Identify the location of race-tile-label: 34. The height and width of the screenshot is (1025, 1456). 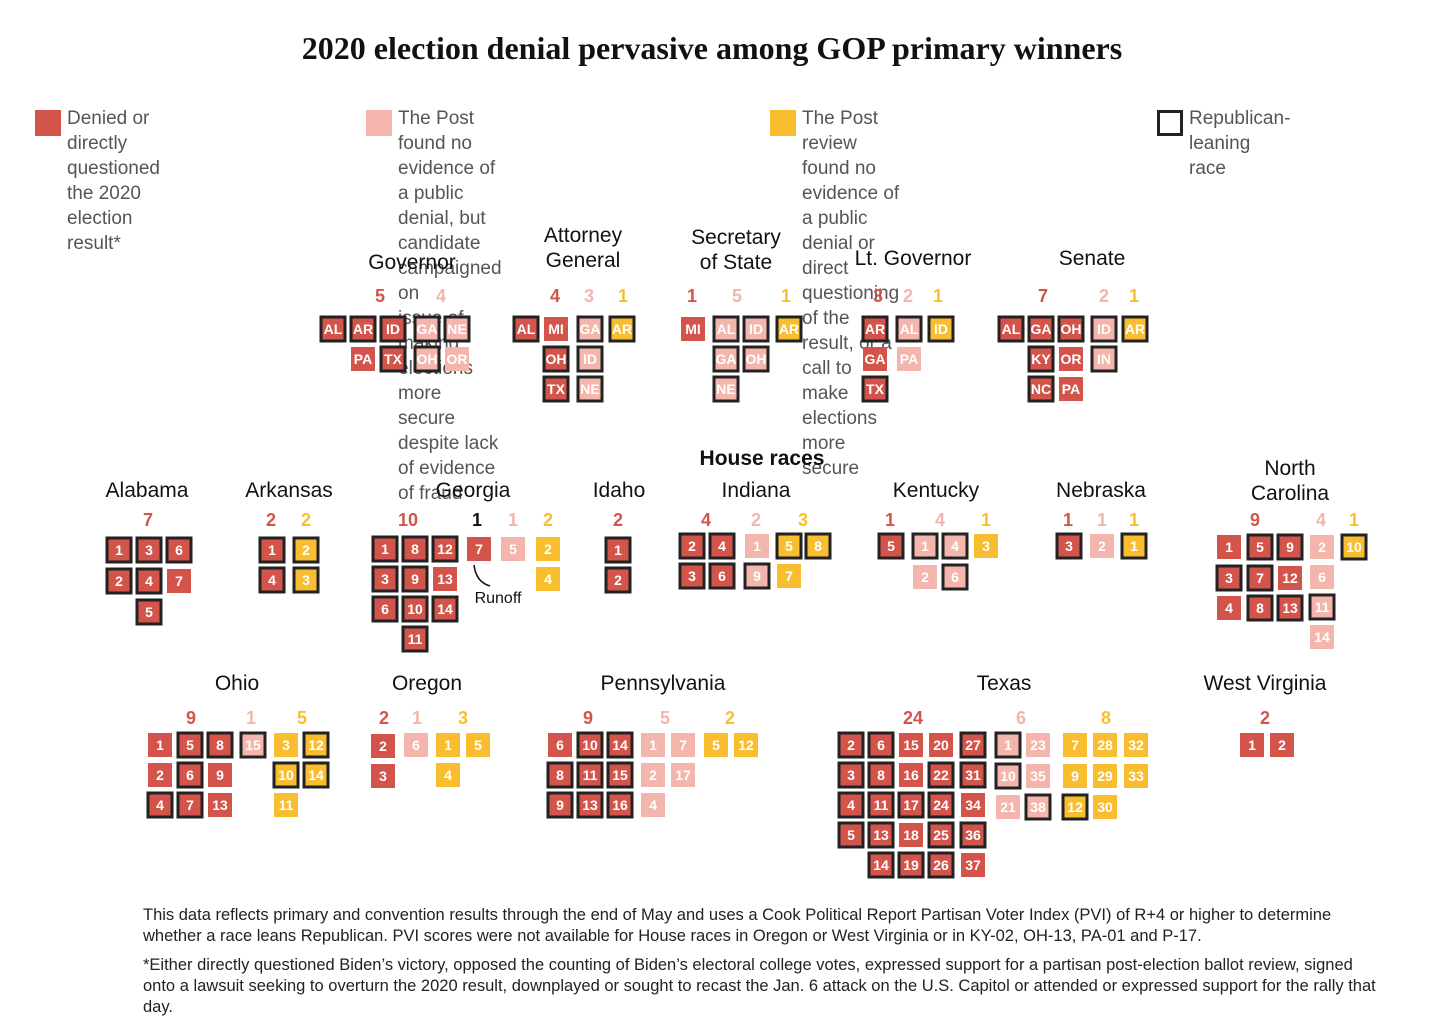
(973, 805).